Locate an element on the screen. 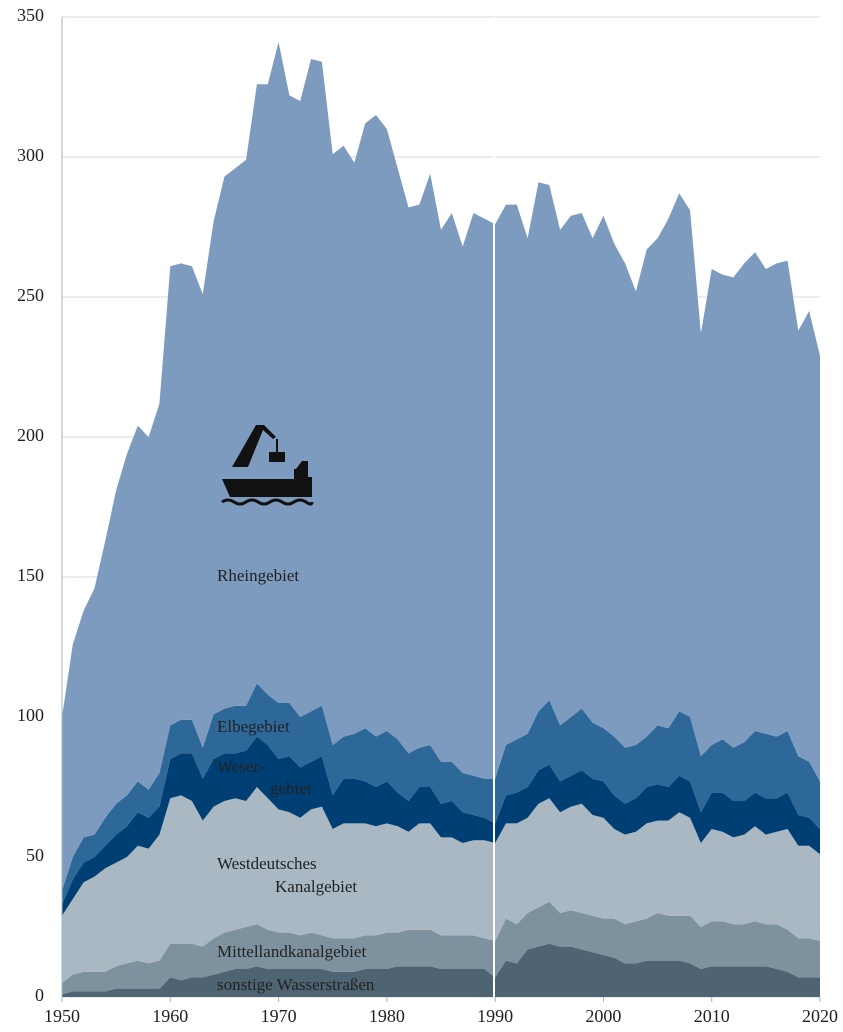 The image size is (843, 1032). y-tick-label: 0 is located at coordinates (39, 995).